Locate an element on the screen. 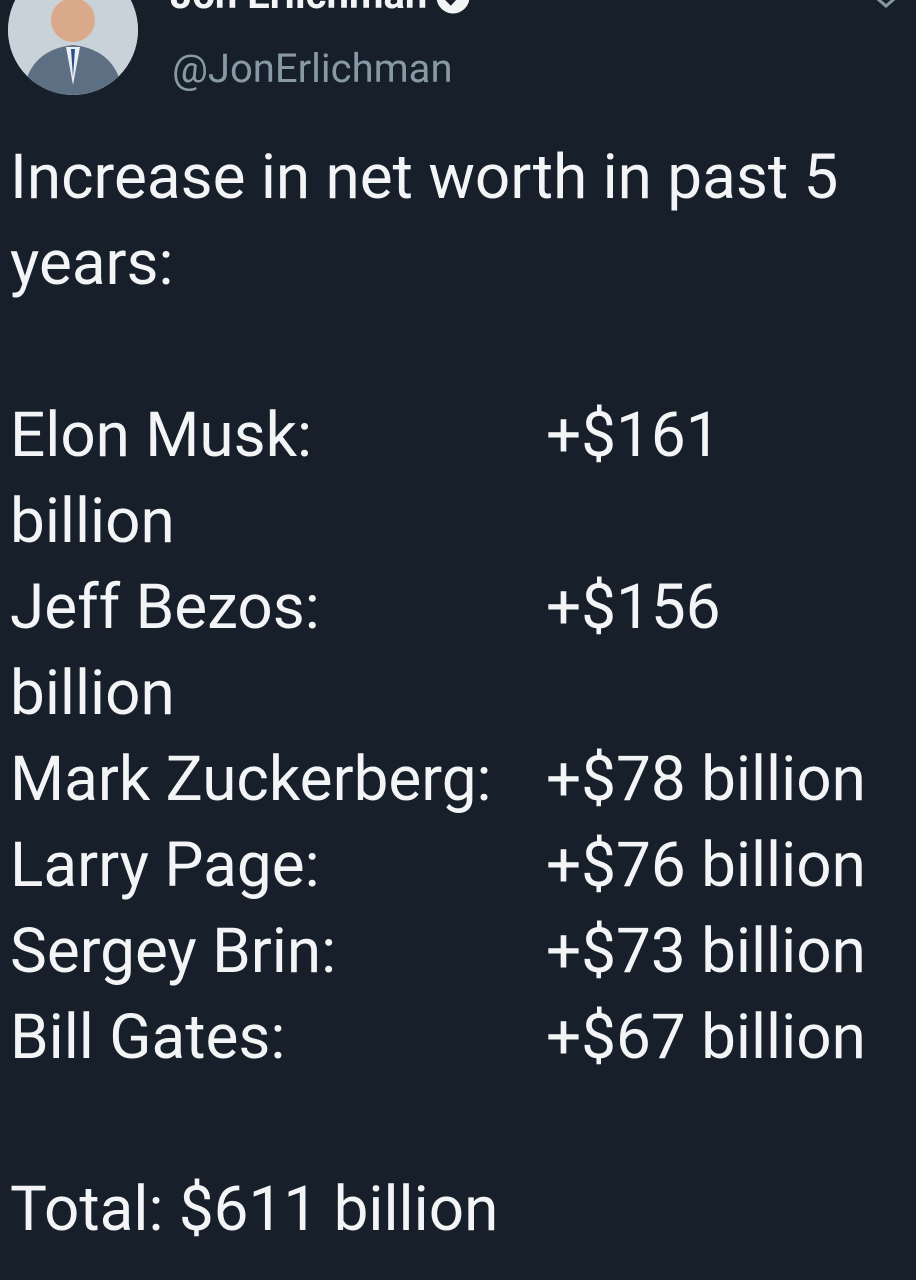 This screenshot has width=916, height=1280. entry-value: +$73 billion is located at coordinates (706, 951).